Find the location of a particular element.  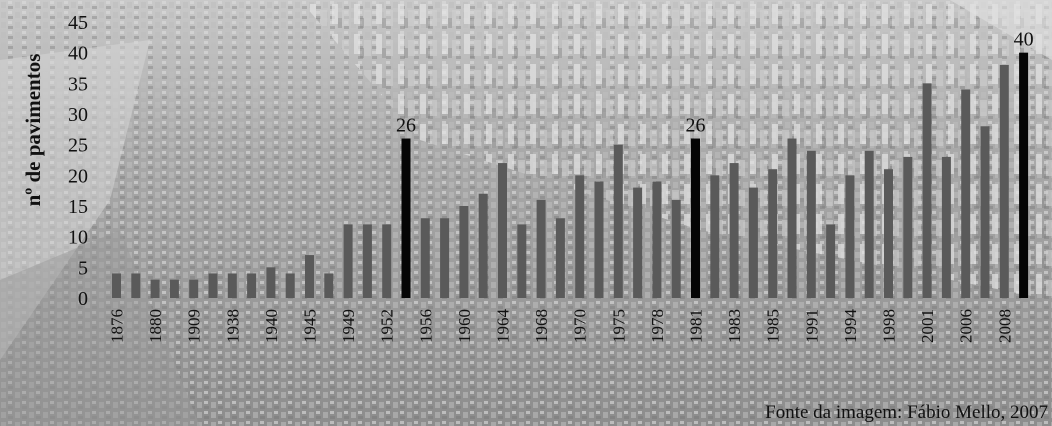

x-tick-label: 1952 is located at coordinates (387, 326).